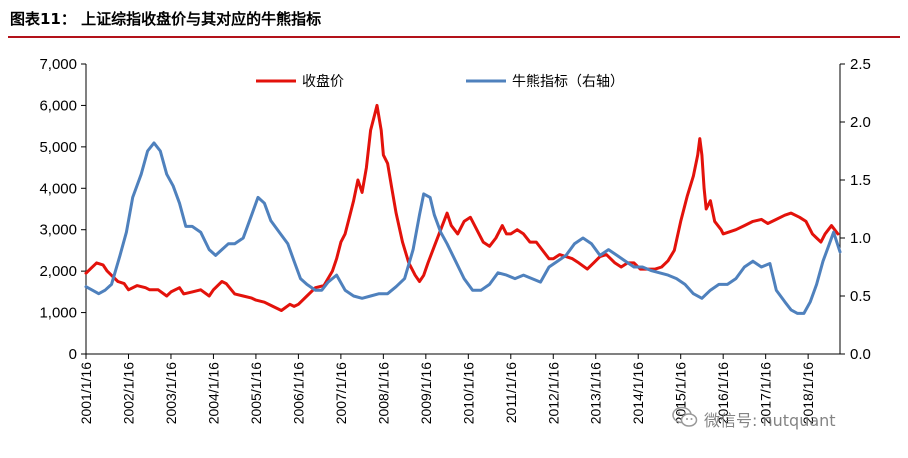 The image size is (908, 458). I want to click on watermark-text: 微信号: nutquant, so click(770, 420).